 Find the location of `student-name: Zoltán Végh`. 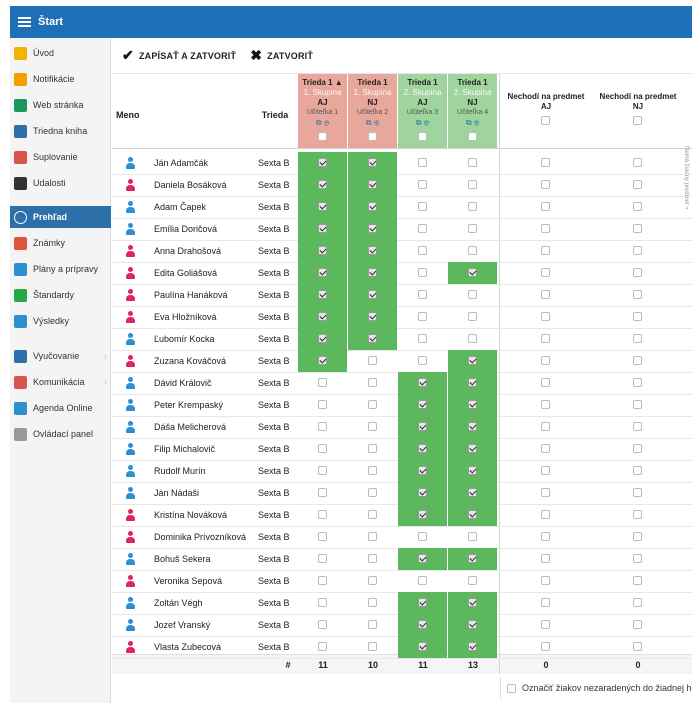

student-name: Zoltán Végh is located at coordinates (178, 603).